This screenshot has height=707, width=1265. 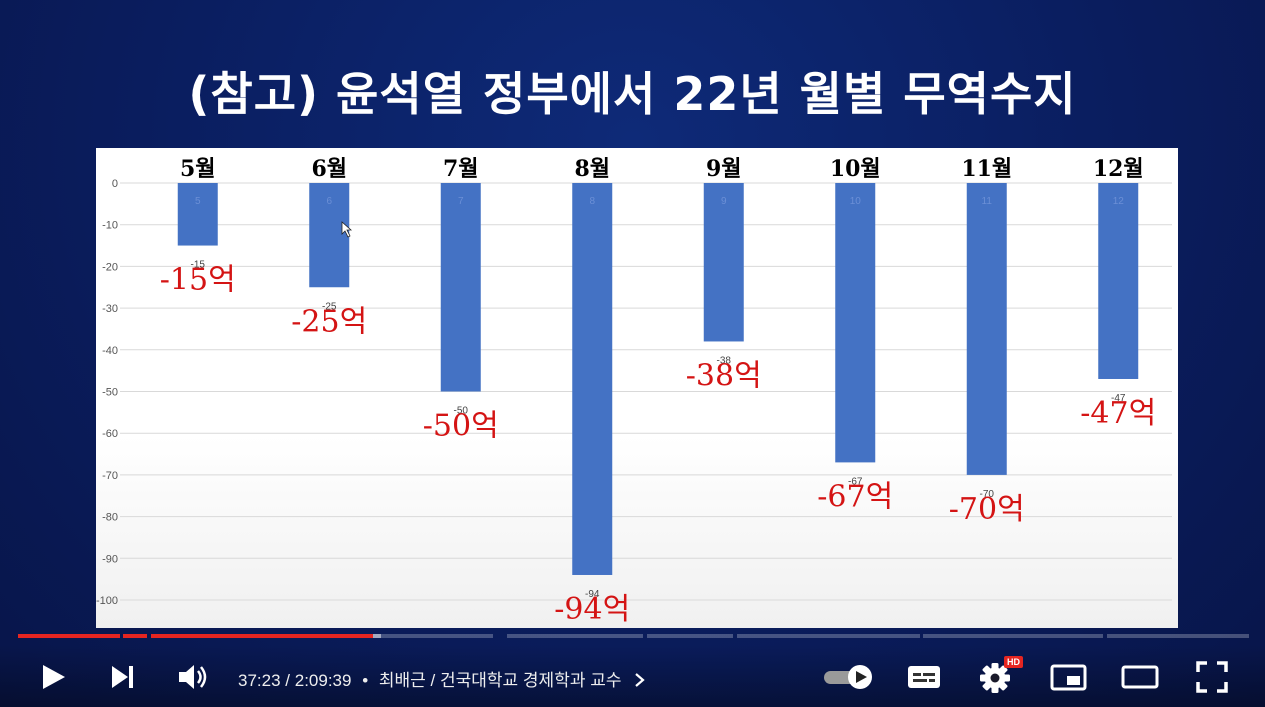 What do you see at coordinates (115, 184) in the screenshot?
I see `y-tick-label: 0` at bounding box center [115, 184].